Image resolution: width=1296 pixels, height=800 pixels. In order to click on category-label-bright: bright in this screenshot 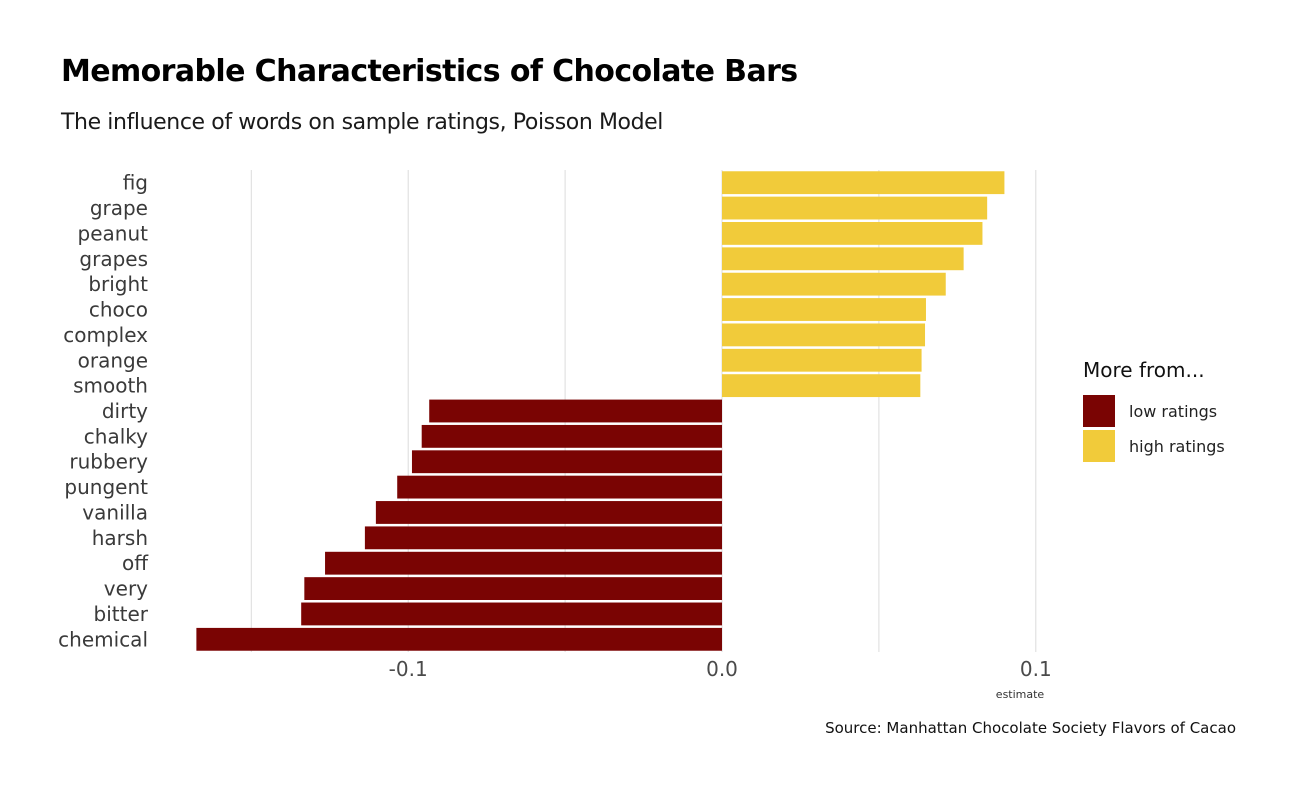, I will do `click(118, 284)`.